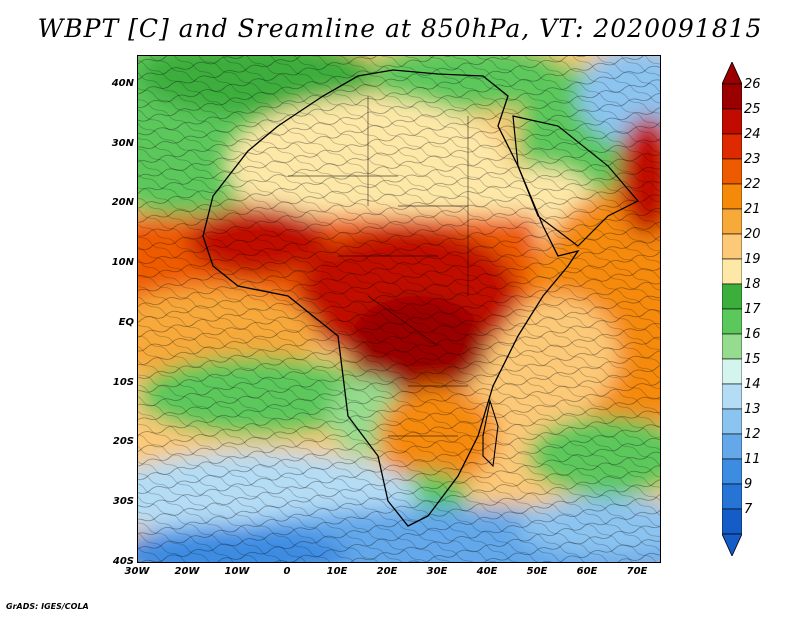 The height and width of the screenshot is (618, 800). What do you see at coordinates (732, 544) in the screenshot?
I see `colorbar-arrow-bottom` at bounding box center [732, 544].